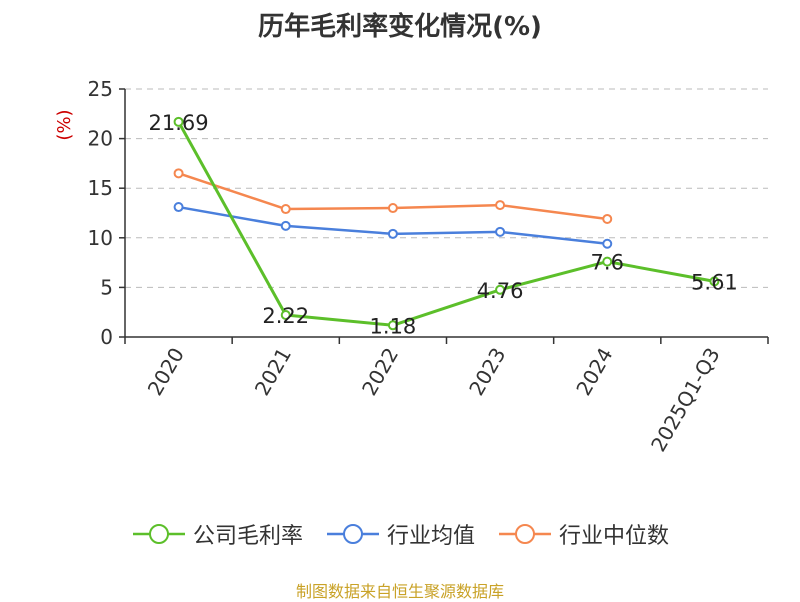  What do you see at coordinates (380, 372) in the screenshot?
I see `x-tick-label: 2022` at bounding box center [380, 372].